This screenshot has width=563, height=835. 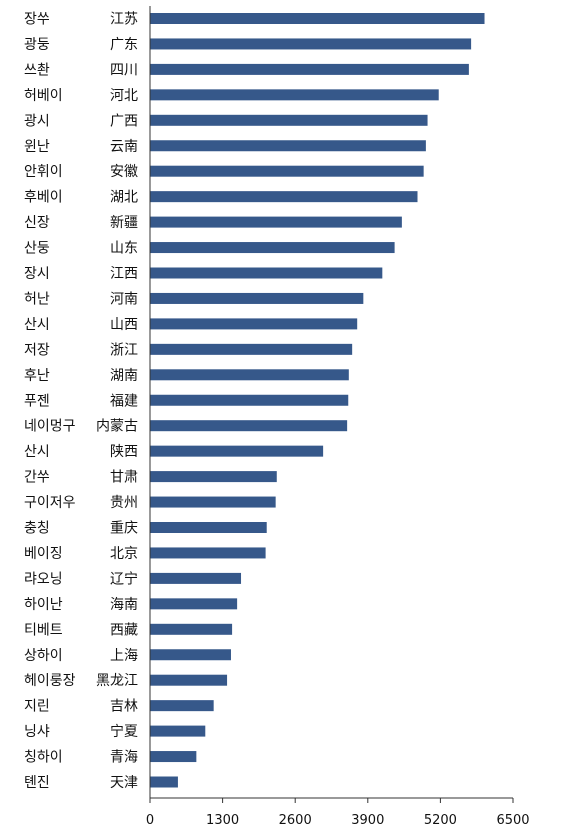 I want to click on x-axis-ticks: 0 1300 2600 3900 5200 6500, so click(x=338, y=813).